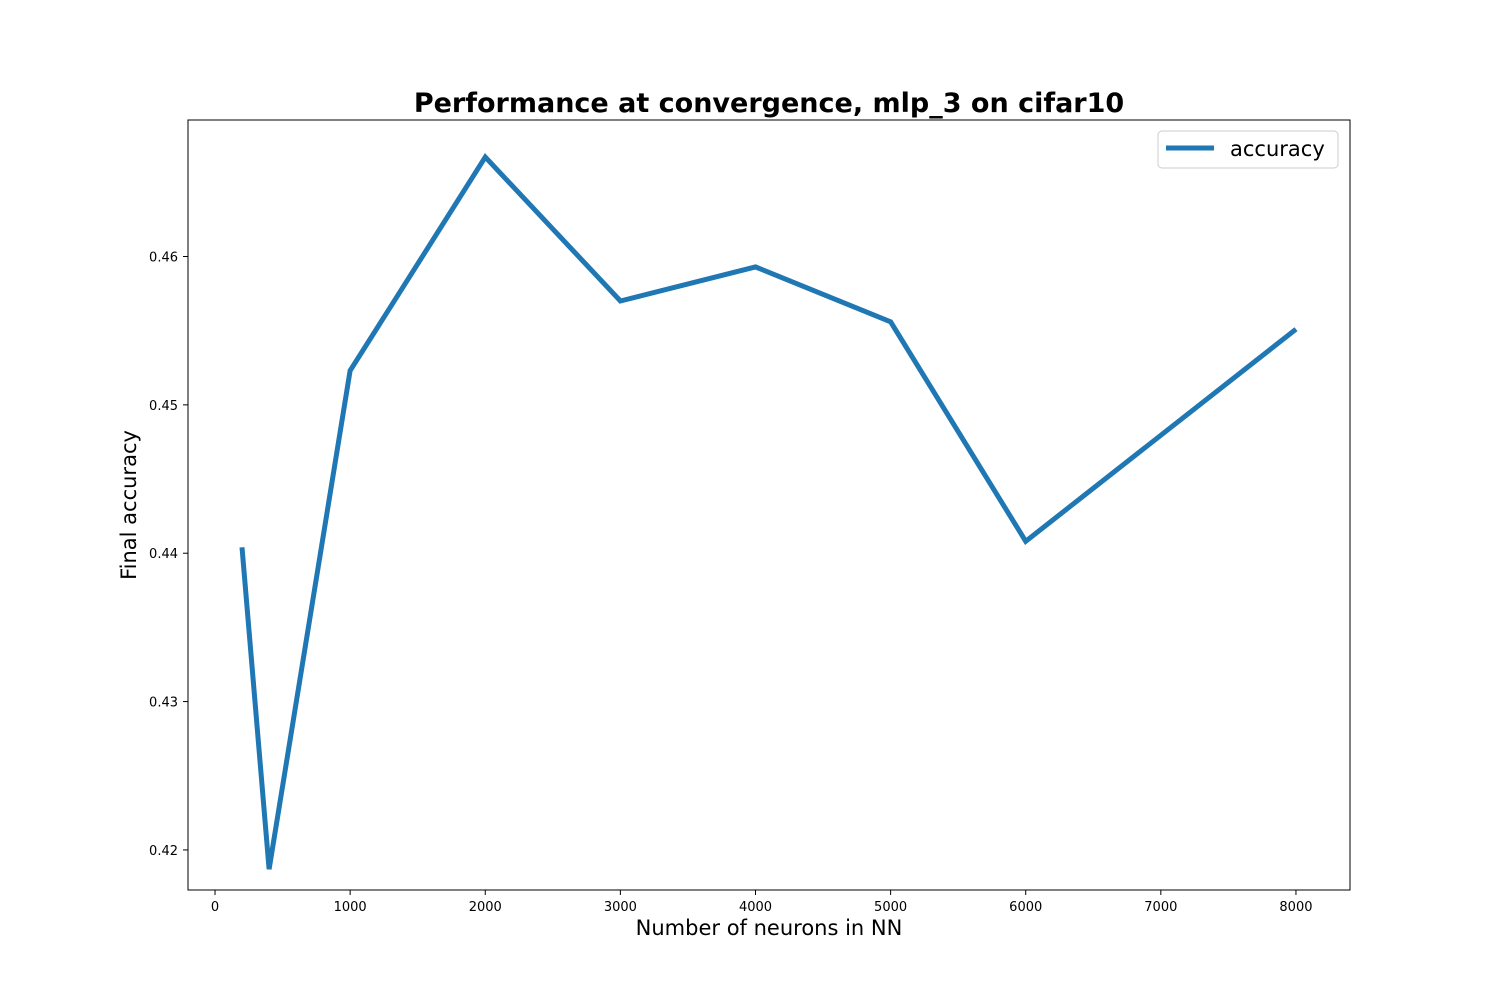 This screenshot has height=1000, width=1500. I want to click on x-tick-label: 2000, so click(485, 907).